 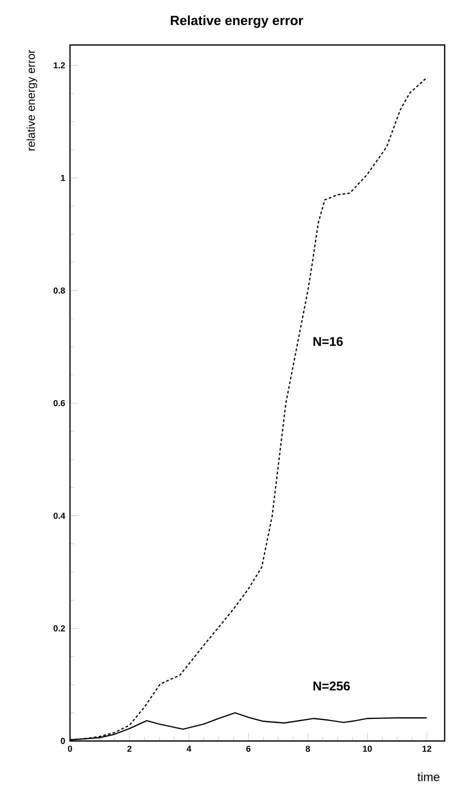 What do you see at coordinates (60, 290) in the screenshot?
I see `y-tick-label: 0.8` at bounding box center [60, 290].